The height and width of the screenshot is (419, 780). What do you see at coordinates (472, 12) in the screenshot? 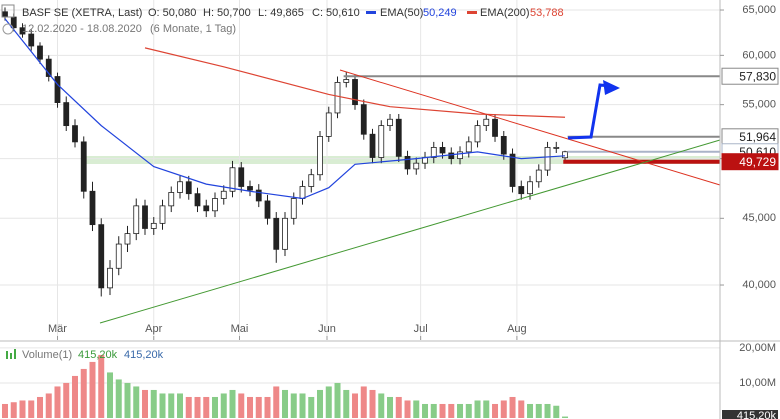
I see `ema200-swatch` at bounding box center [472, 12].